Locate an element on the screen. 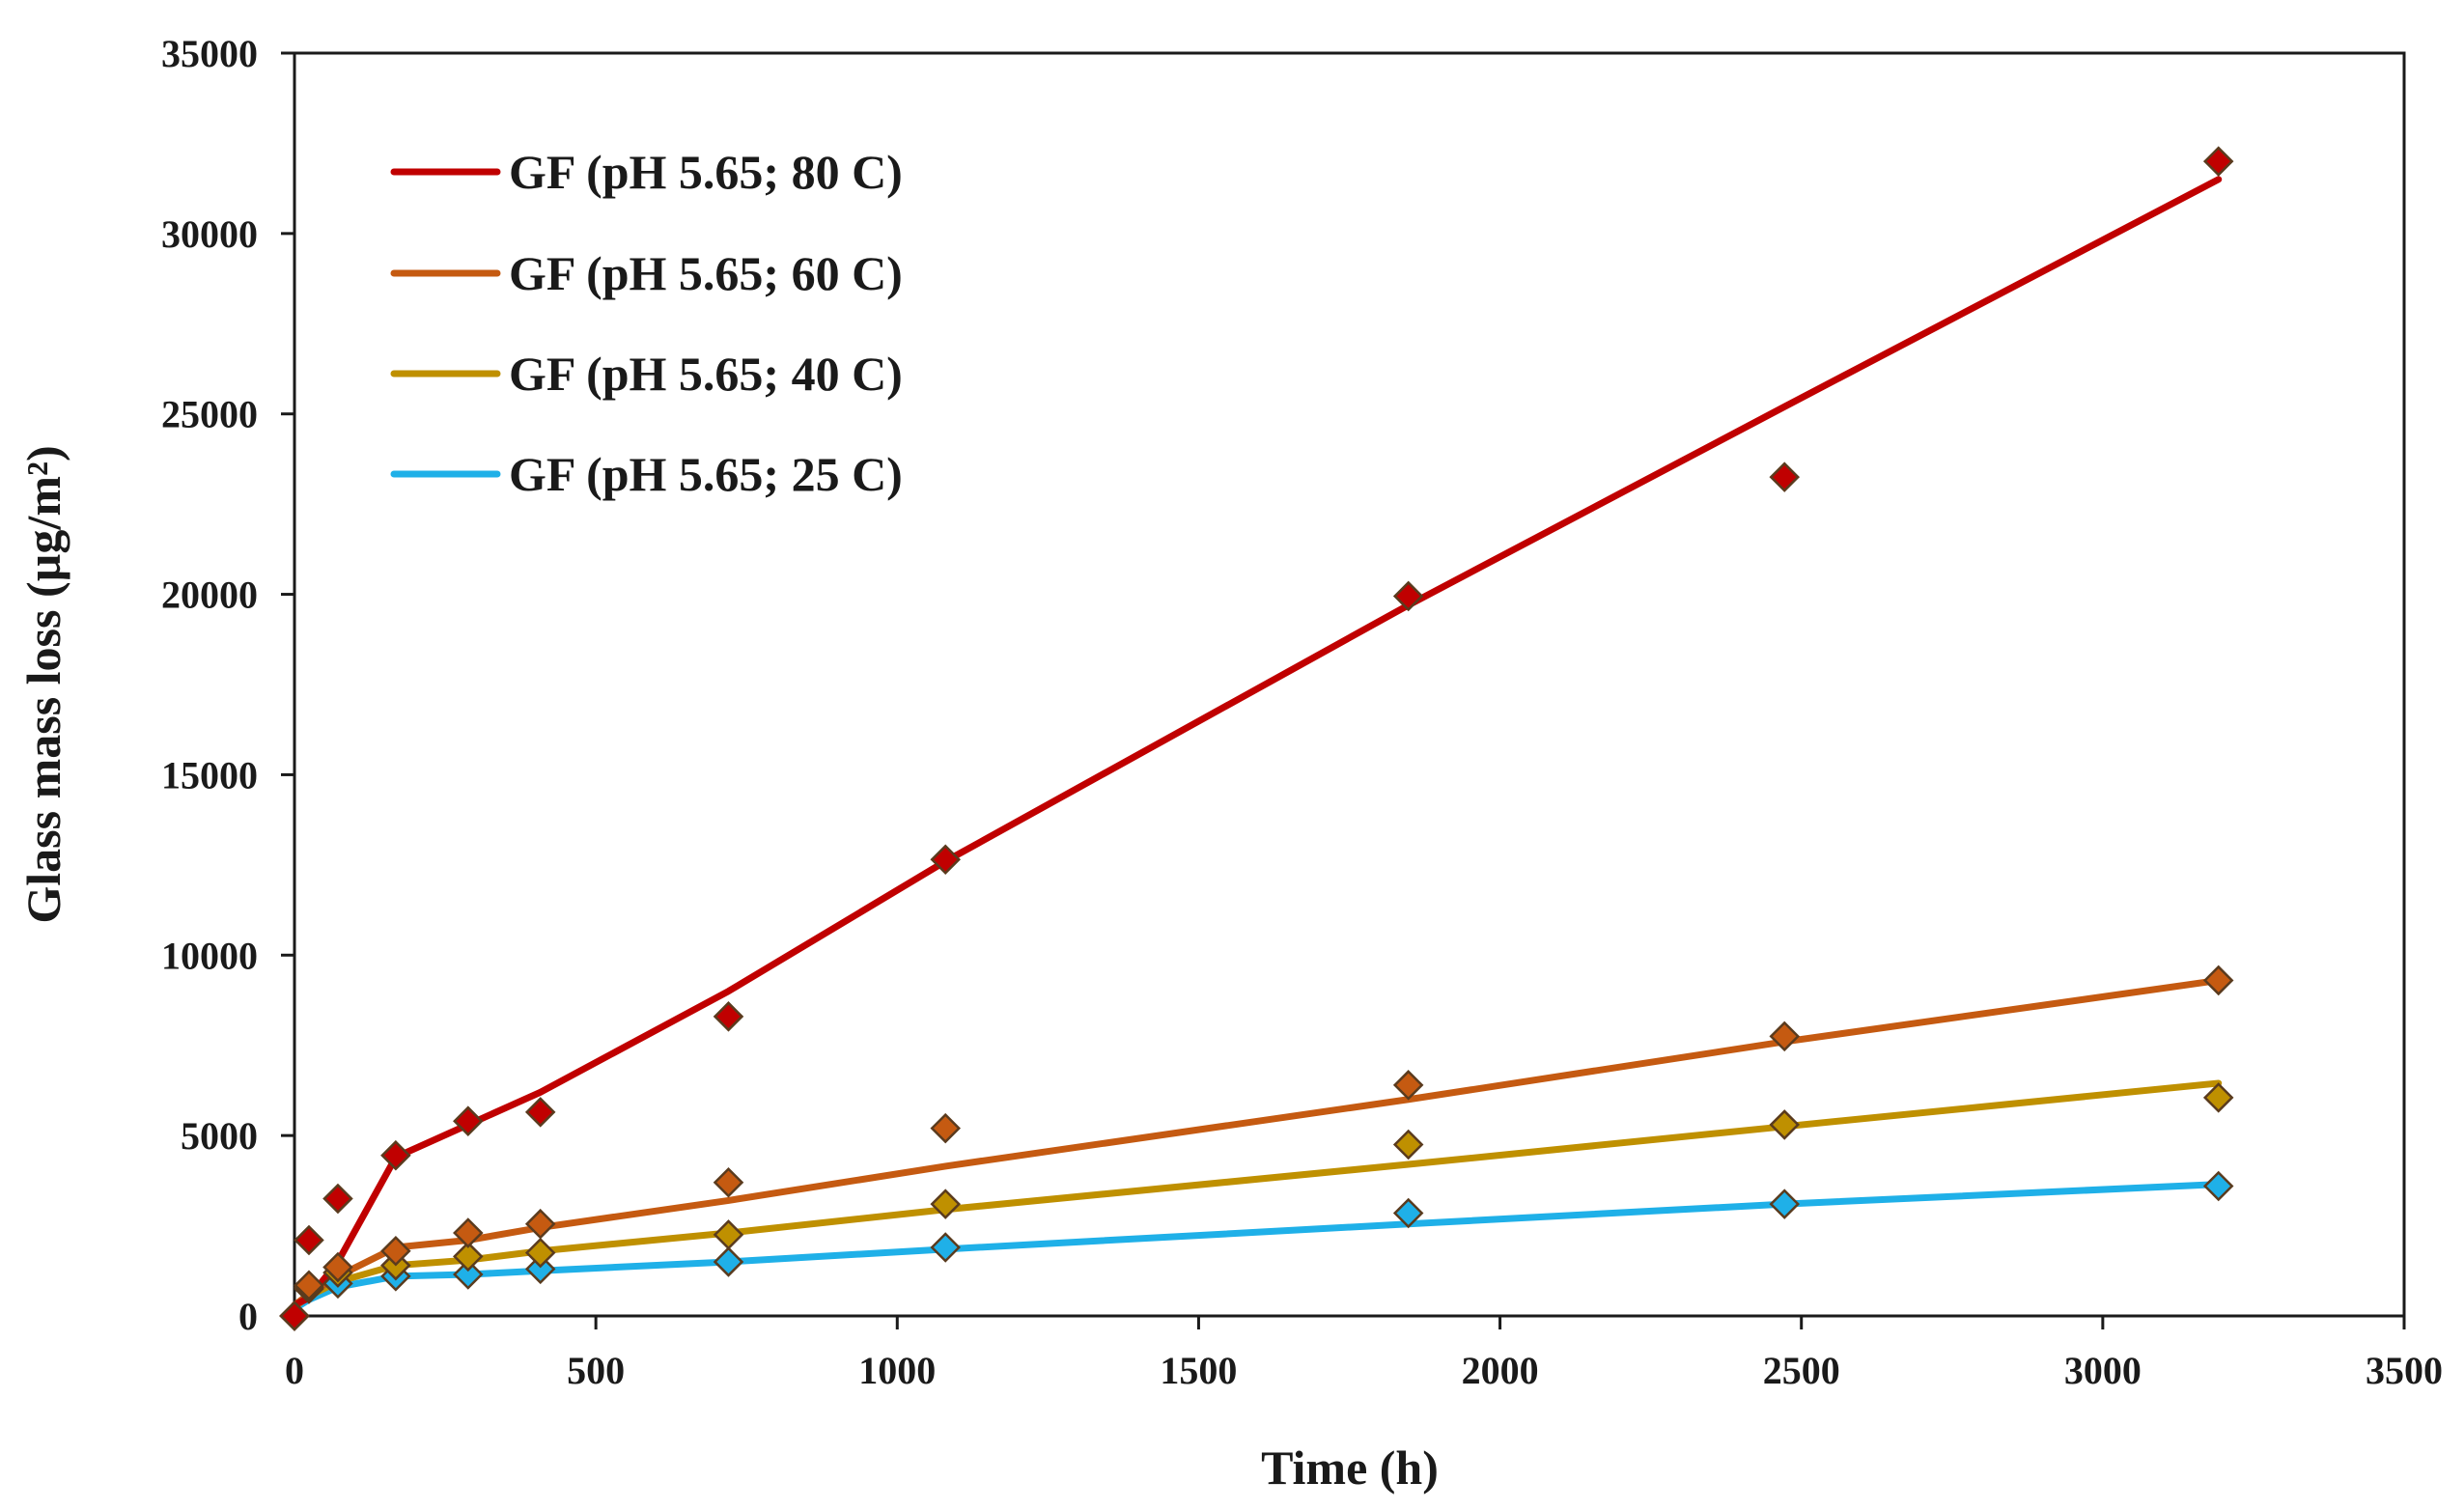 The width and height of the screenshot is (2464, 1510). x-tick-label: 2000 is located at coordinates (1501, 1370).